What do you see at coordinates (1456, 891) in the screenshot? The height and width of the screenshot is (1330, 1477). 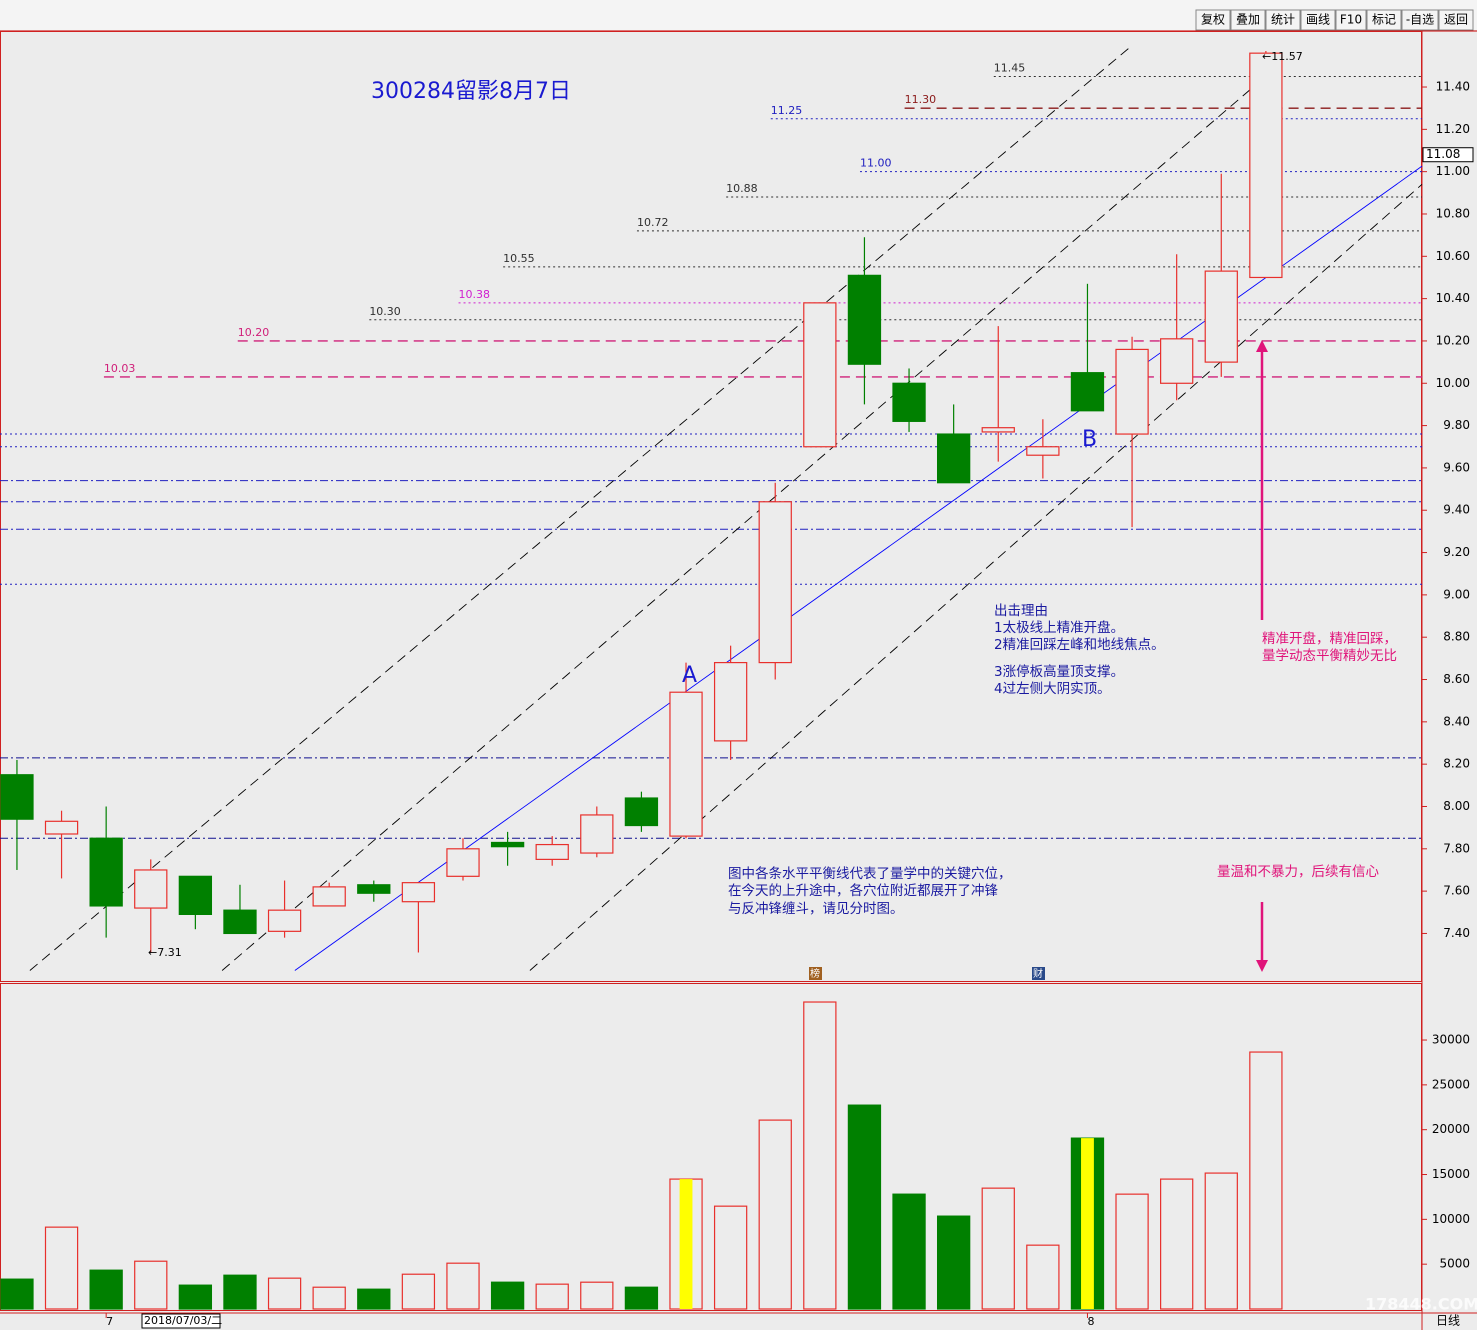 I see `y-tick-label: 7.60` at bounding box center [1456, 891].